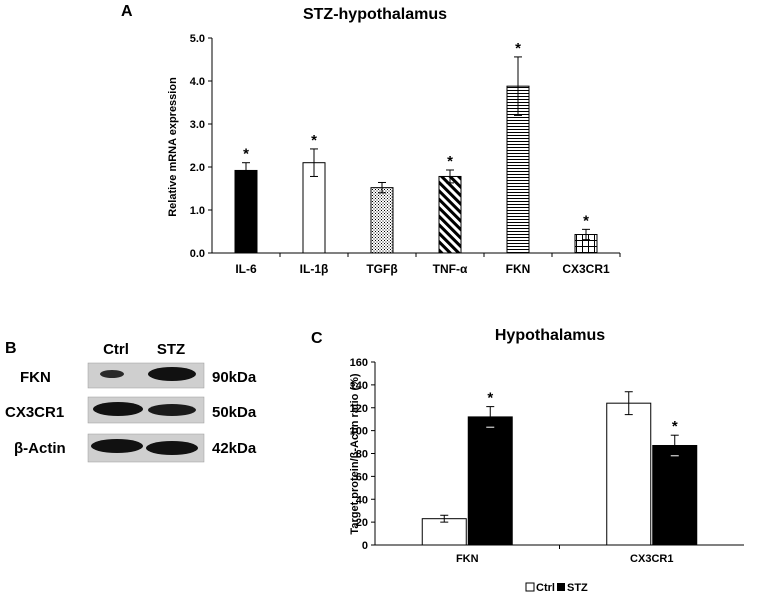  I want to click on chart-c-y-ticks: 0 20 40 60 80 100 120 140 160, so click(362, 454).